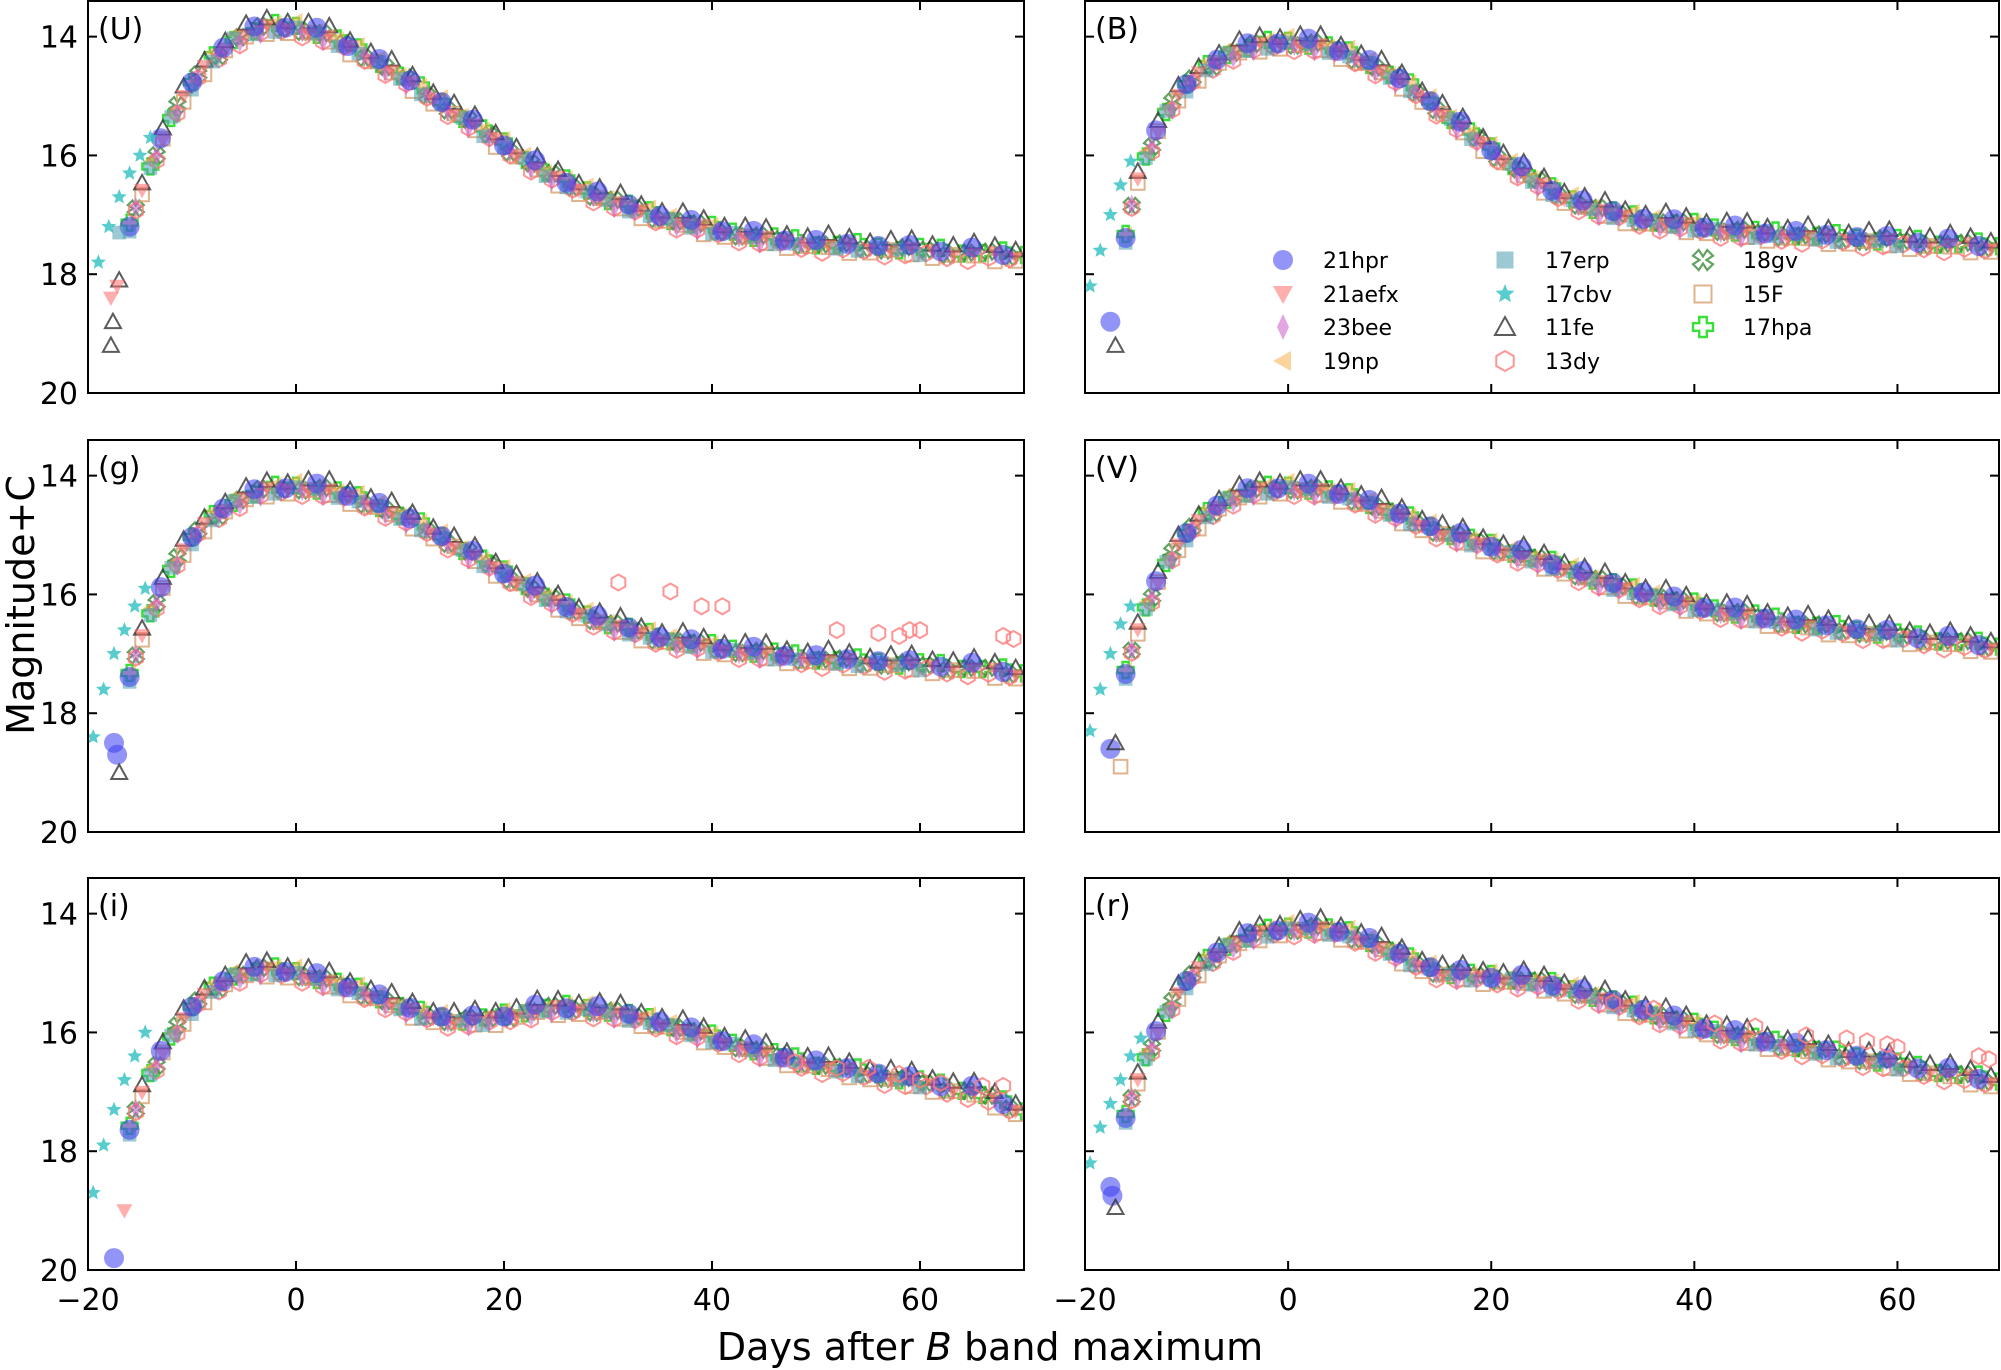 Image resolution: width=2001 pixels, height=1370 pixels. Describe the element at coordinates (1720, 1035) in the screenshot. I see `point-r-23bee` at that location.